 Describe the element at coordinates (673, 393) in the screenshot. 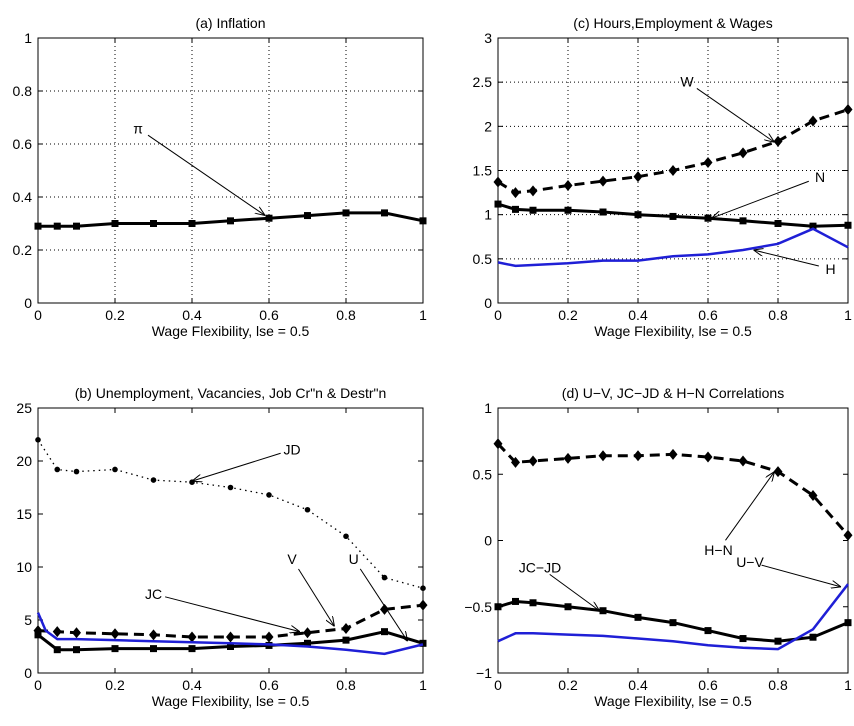

I see `chart-title: (d) U−V, JC−JD & H−N Correlations` at that location.